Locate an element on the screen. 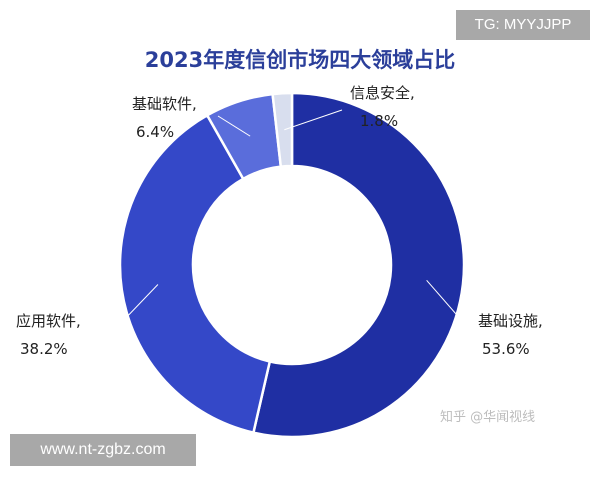 Image resolution: width=600 pixels, height=480 pixels. chart-title: 2023年度信创市场四大领域占比 is located at coordinates (300, 60).